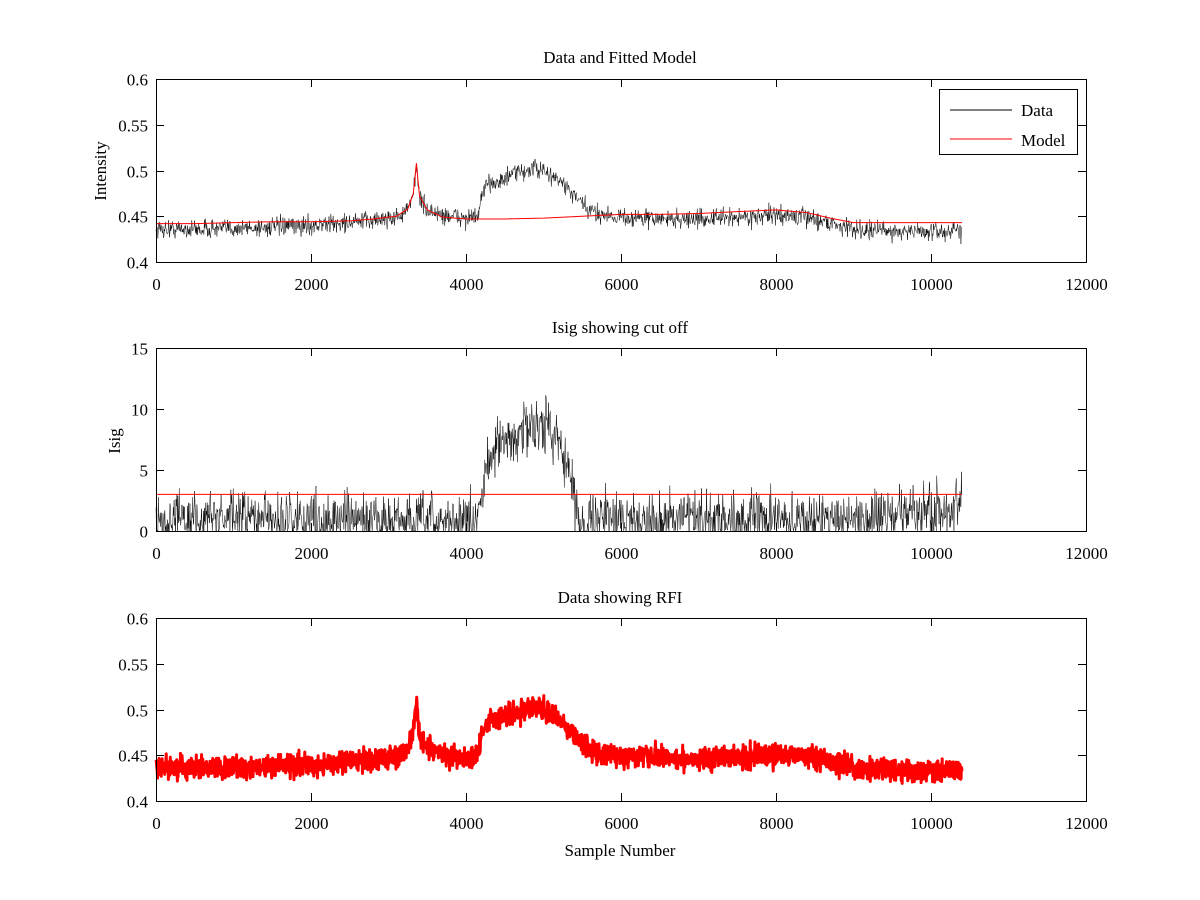 This screenshot has height=900, width=1200. I want to click on series-0-markers, so click(559, 739).